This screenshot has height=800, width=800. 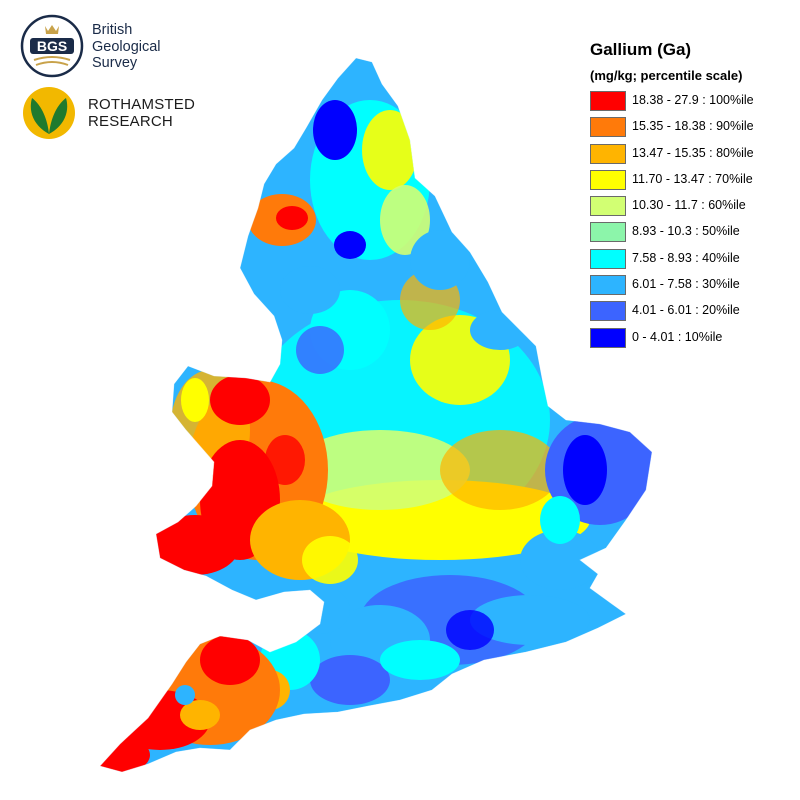 What do you see at coordinates (686, 284) in the screenshot?
I see `legend-label: 6.01 - 7.58 : 30%ile` at bounding box center [686, 284].